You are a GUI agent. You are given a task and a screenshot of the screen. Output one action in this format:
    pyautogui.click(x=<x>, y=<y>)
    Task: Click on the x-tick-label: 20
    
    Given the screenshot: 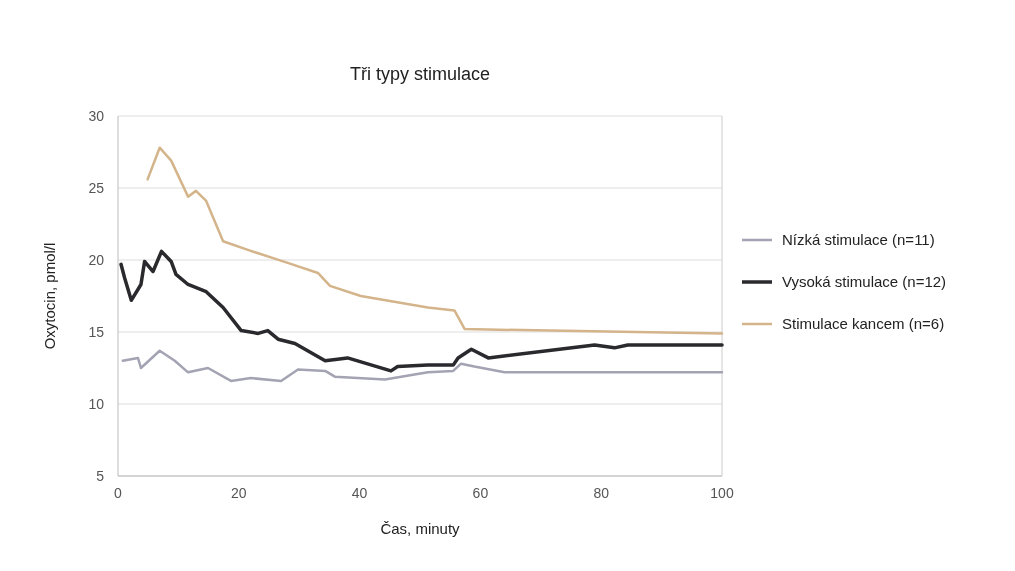 What is the action you would take?
    pyautogui.click(x=239, y=493)
    